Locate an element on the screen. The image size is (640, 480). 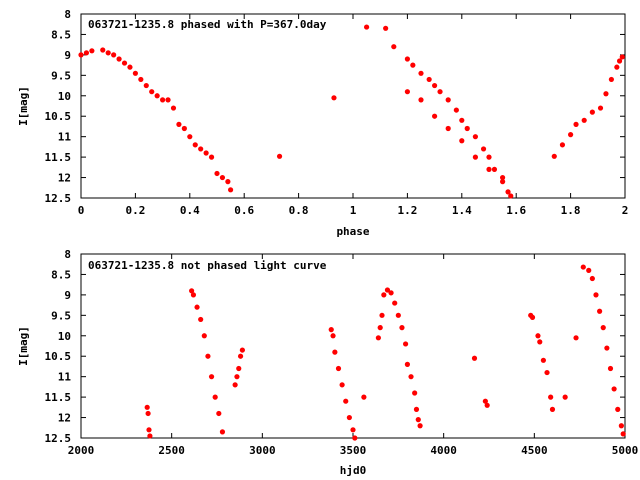
phased-y-tick-label: 8.5 is located at coordinates (61, 34).